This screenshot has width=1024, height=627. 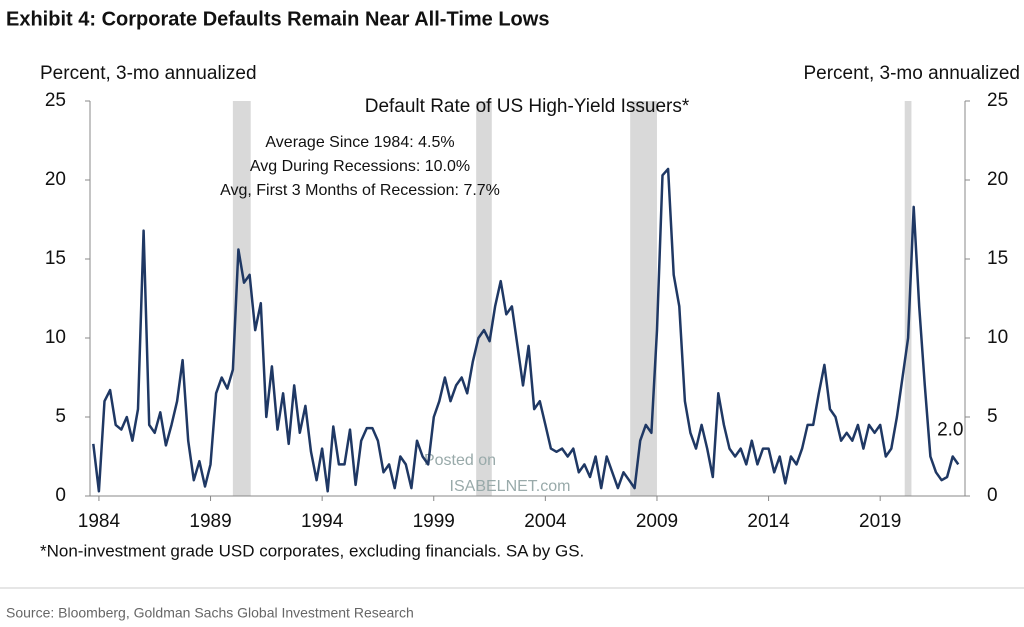 What do you see at coordinates (992, 416) in the screenshot?
I see `y2-tick-label: 5` at bounding box center [992, 416].